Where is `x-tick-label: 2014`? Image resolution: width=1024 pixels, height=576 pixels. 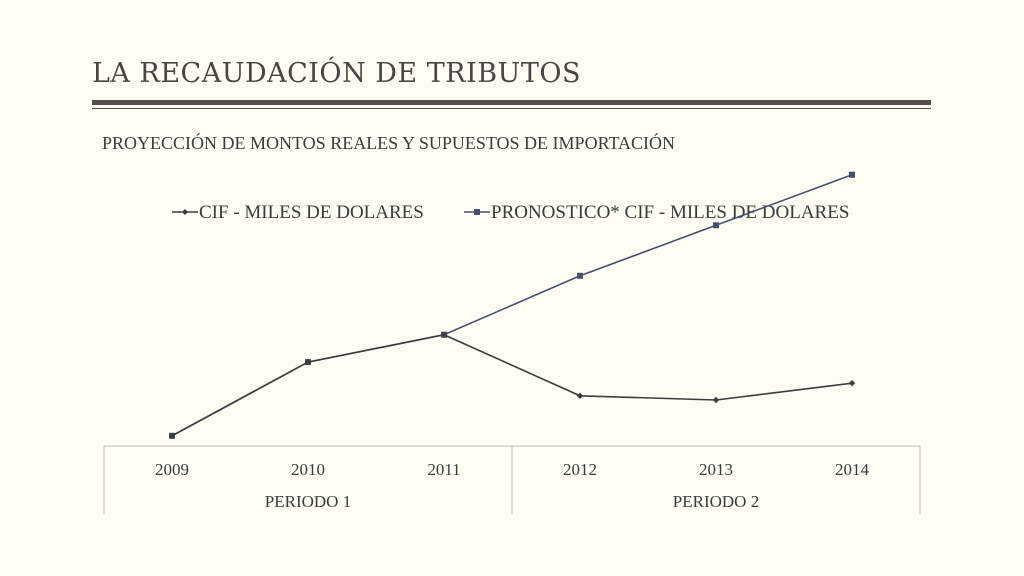 x-tick-label: 2014 is located at coordinates (852, 469).